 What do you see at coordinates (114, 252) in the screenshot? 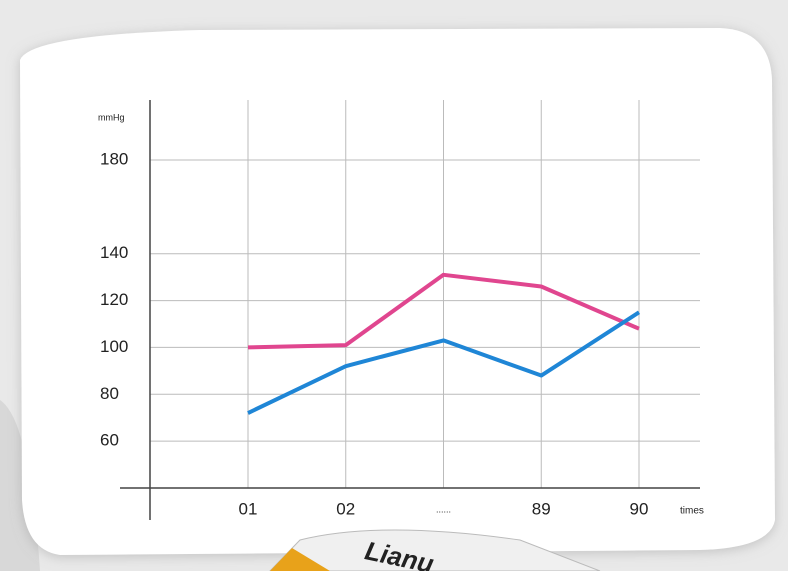
I see `y-tick-label: 140` at bounding box center [114, 252].